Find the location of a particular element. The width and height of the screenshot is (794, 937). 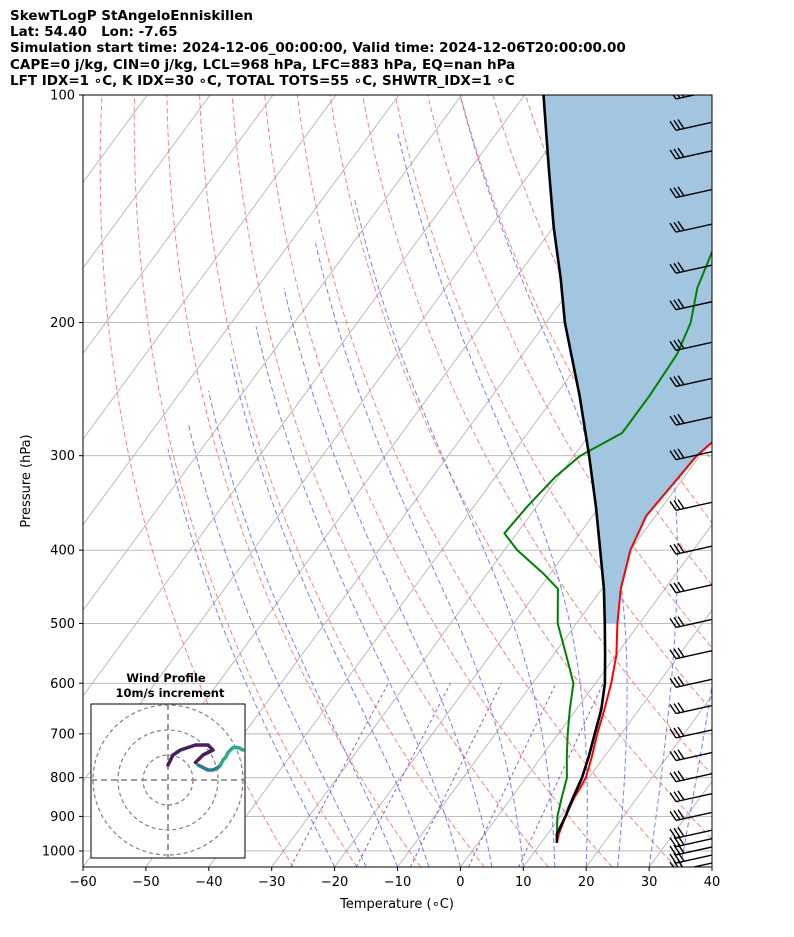

x-tick-label: 20 is located at coordinates (586, 882).